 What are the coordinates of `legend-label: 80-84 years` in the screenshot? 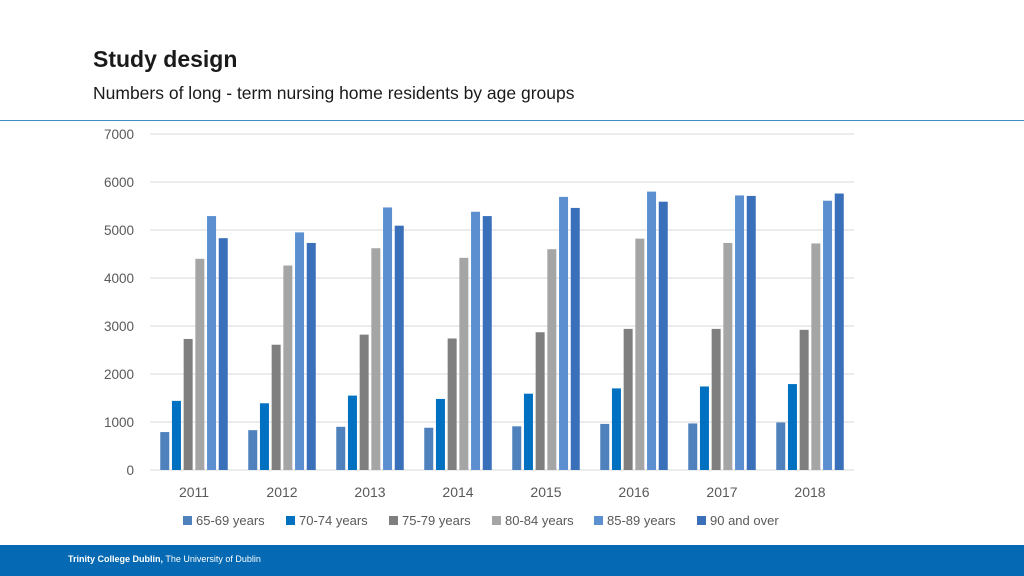 It's located at (539, 520).